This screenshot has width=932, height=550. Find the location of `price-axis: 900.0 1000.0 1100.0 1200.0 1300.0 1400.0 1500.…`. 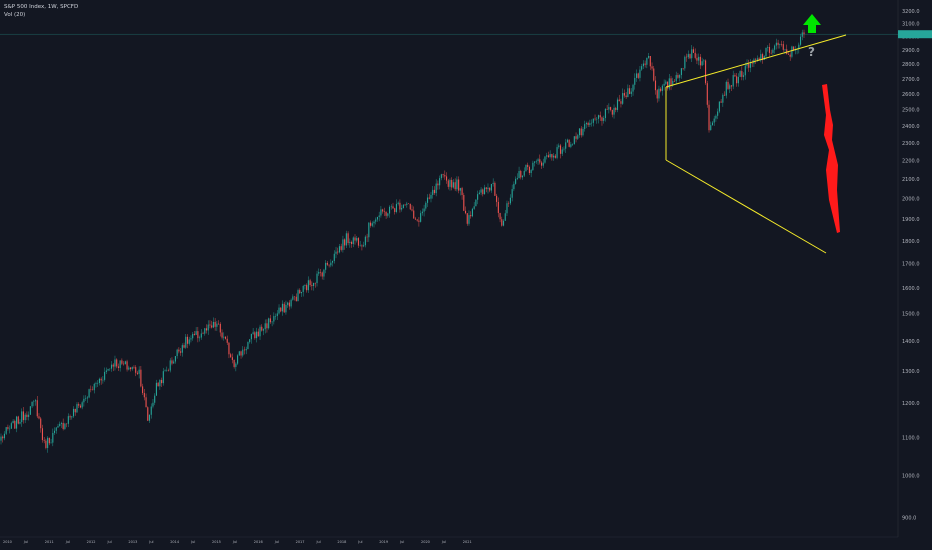

price-axis: 900.0 1000.0 1100.0 1200.0 1300.0 1400.0 1500.… is located at coordinates (908, 268).